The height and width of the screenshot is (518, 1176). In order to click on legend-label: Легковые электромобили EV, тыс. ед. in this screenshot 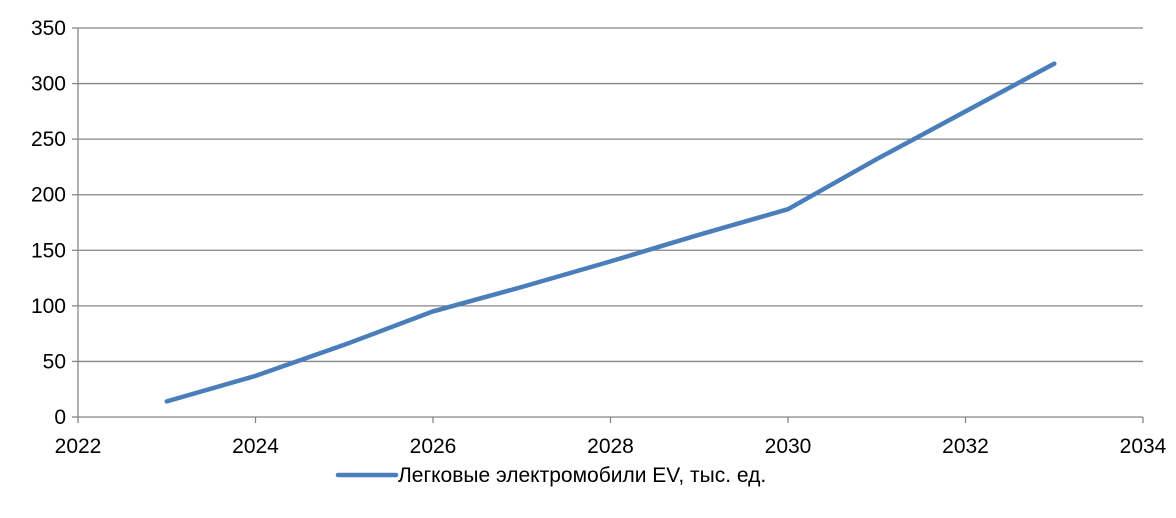, I will do `click(582, 475)`.